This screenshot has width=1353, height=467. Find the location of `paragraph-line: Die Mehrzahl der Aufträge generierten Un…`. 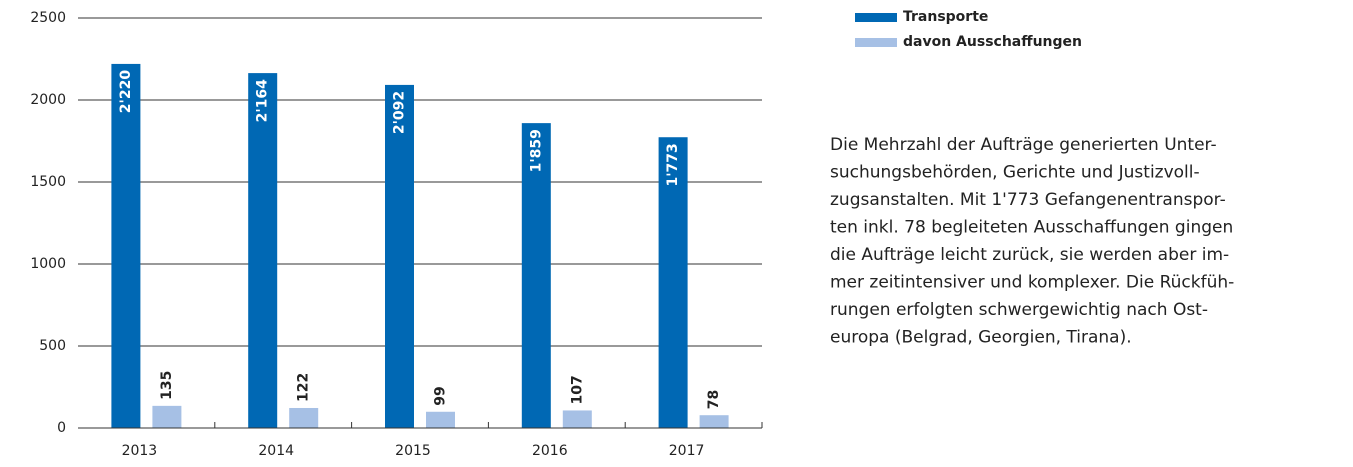

paragraph-line: Die Mehrzahl der Aufträge generierten Un… is located at coordinates (1023, 145).